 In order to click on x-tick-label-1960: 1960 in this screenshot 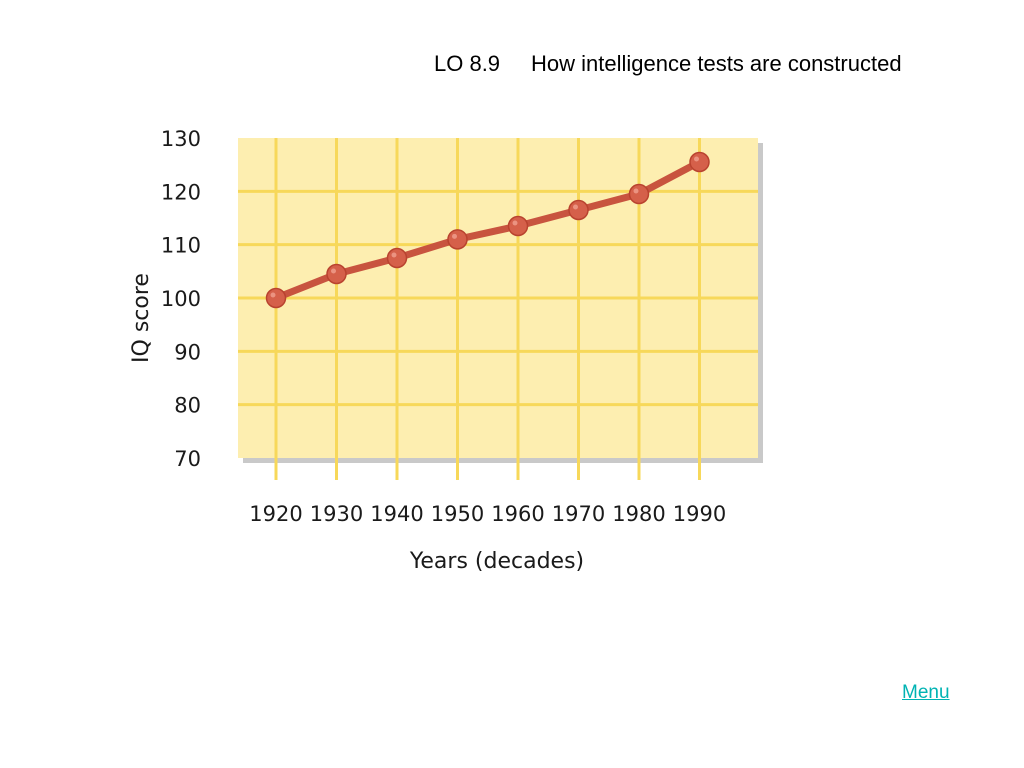, I will do `click(517, 514)`.